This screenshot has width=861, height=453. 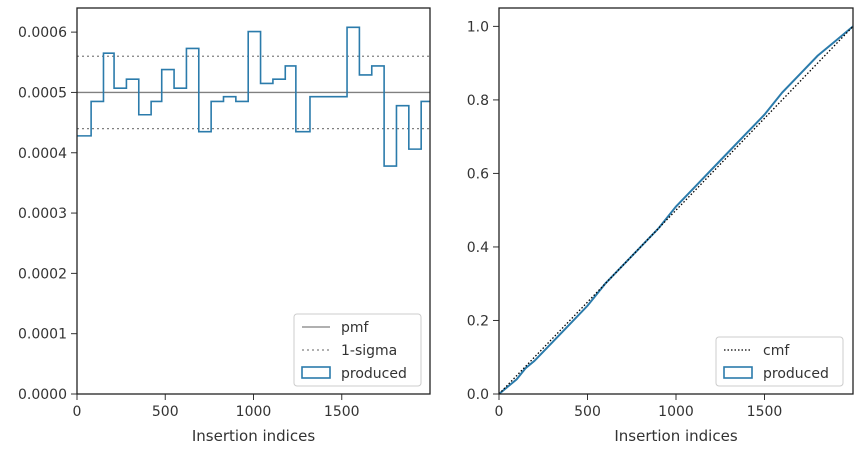 What do you see at coordinates (776, 351) in the screenshot?
I see `legend-cmf-label: cmf` at bounding box center [776, 351].